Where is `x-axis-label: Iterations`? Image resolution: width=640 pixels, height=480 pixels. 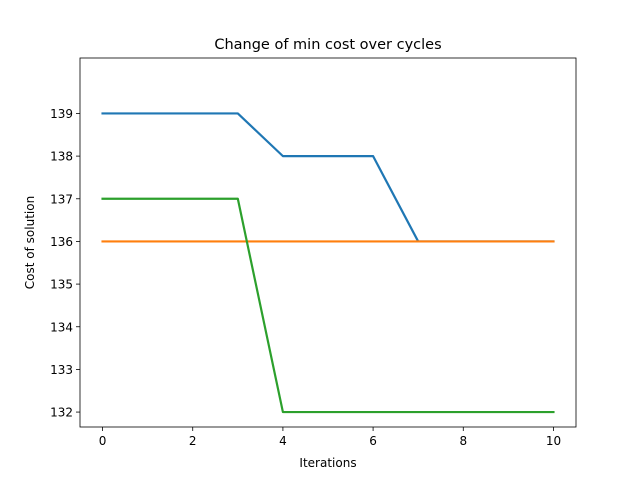 x-axis-label: Iterations is located at coordinates (327, 463).